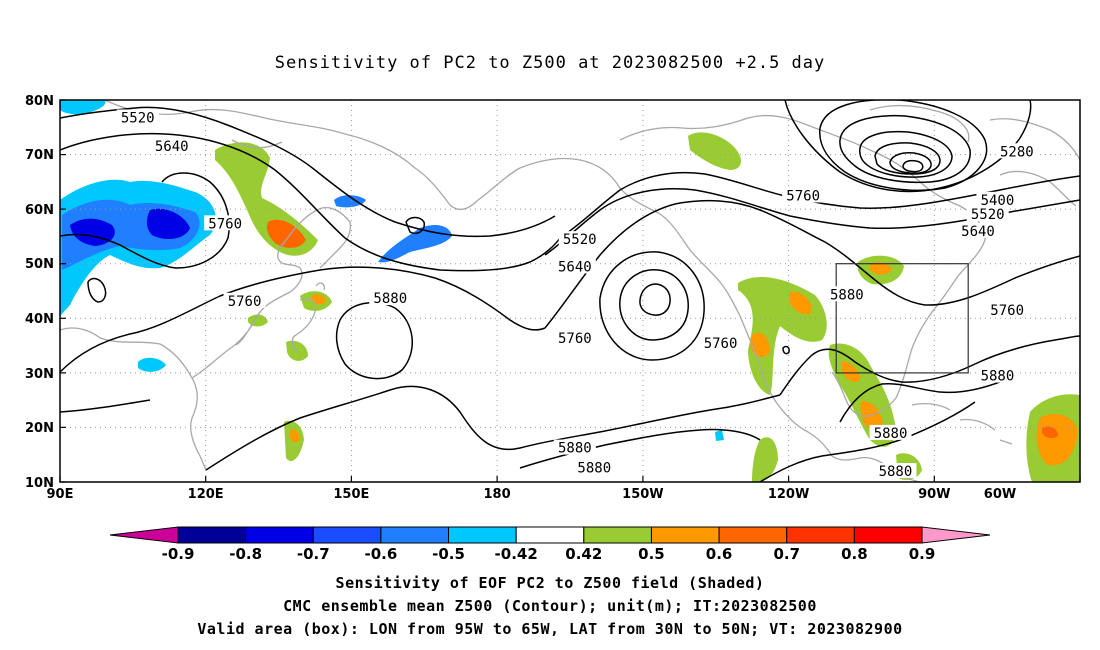  Describe the element at coordinates (313, 554) in the screenshot. I see `colorbar-tick-label: -0.7` at that location.